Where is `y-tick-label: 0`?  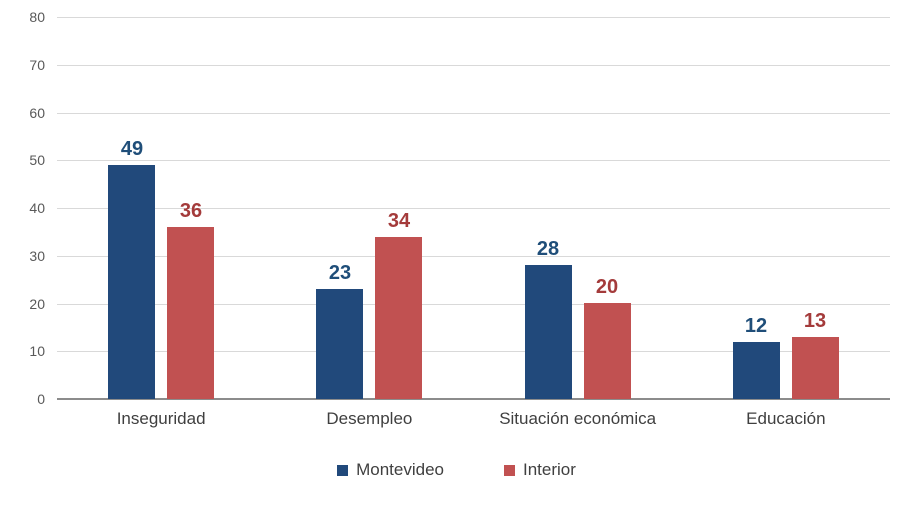
y-tick-label: 0 is located at coordinates (41, 399).